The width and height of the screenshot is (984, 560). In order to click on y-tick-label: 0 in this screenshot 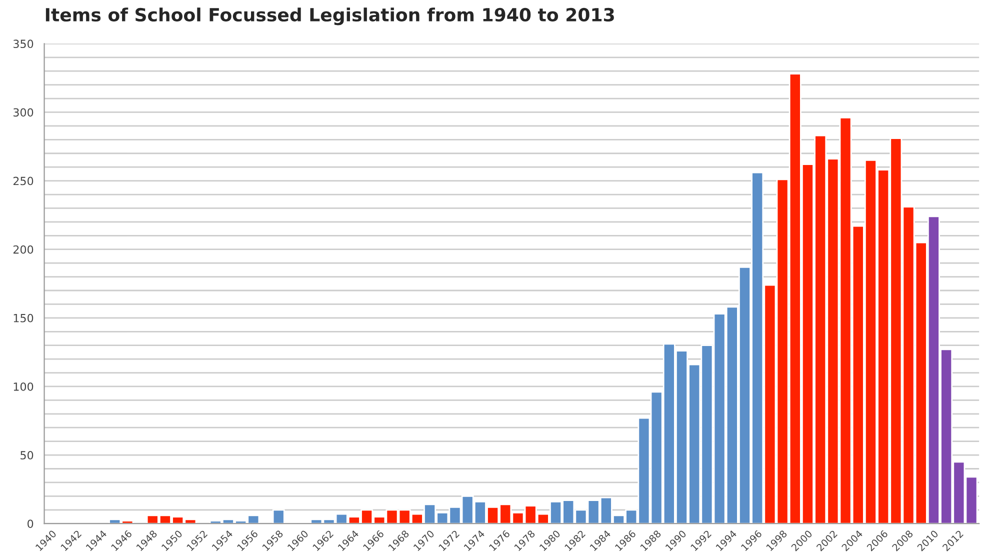, I will do `click(31, 524)`.